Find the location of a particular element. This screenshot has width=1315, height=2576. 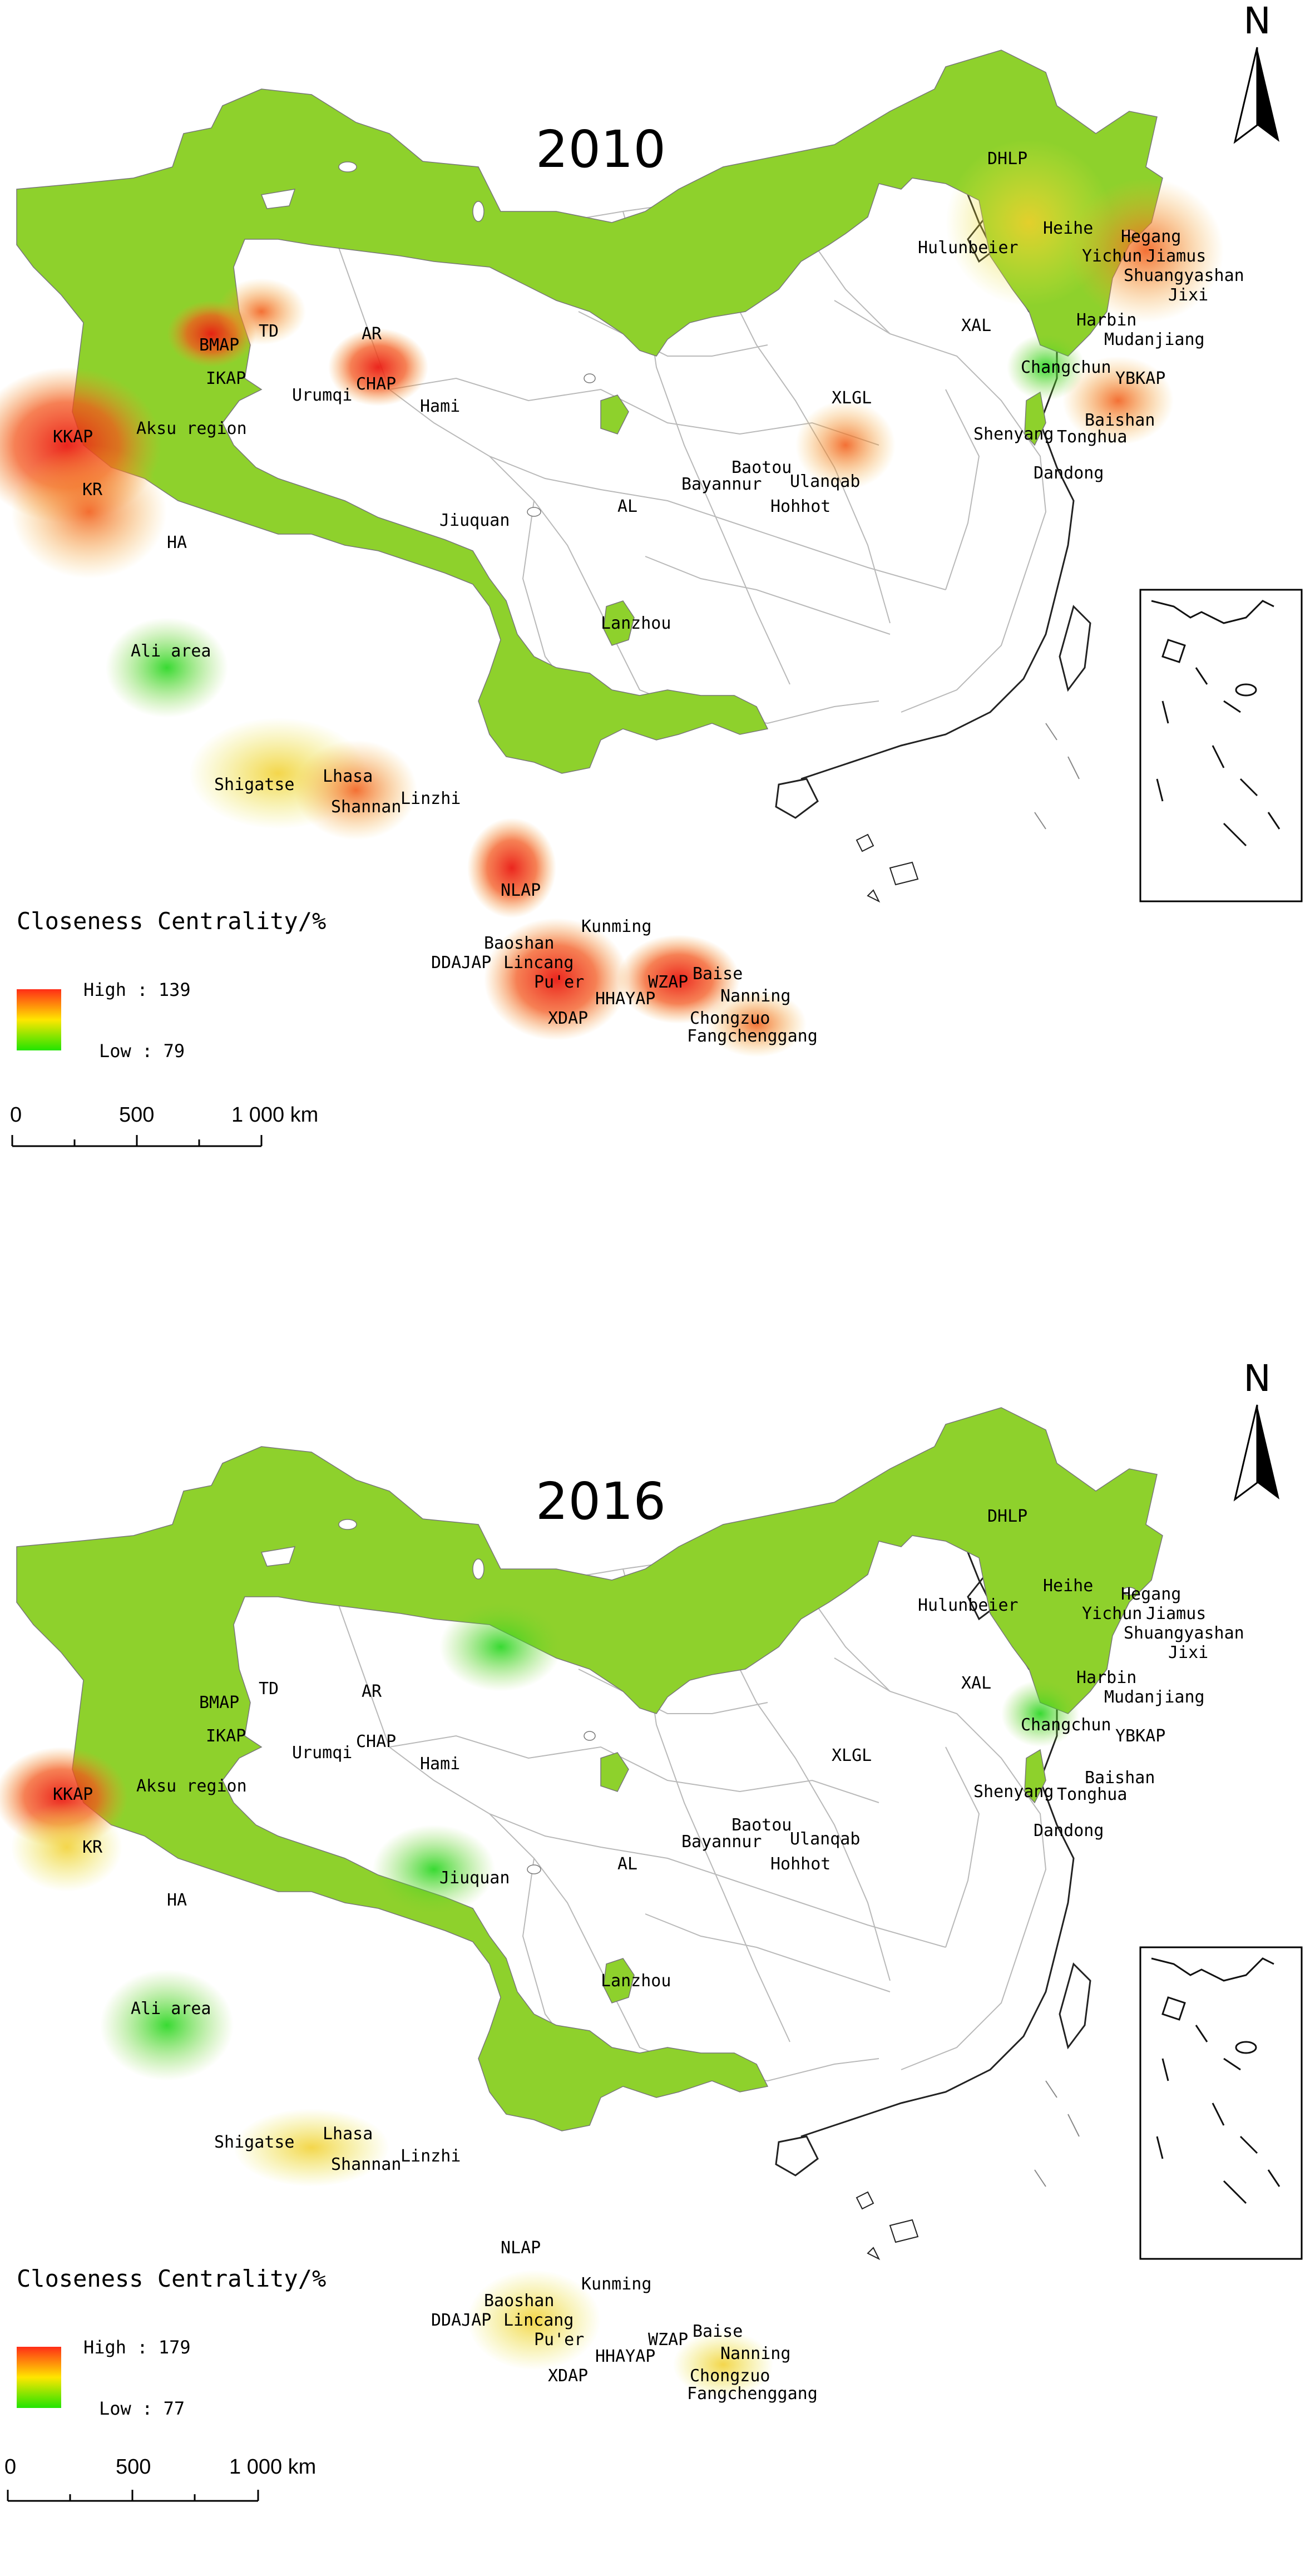

place-label: Nanning is located at coordinates (755, 996).